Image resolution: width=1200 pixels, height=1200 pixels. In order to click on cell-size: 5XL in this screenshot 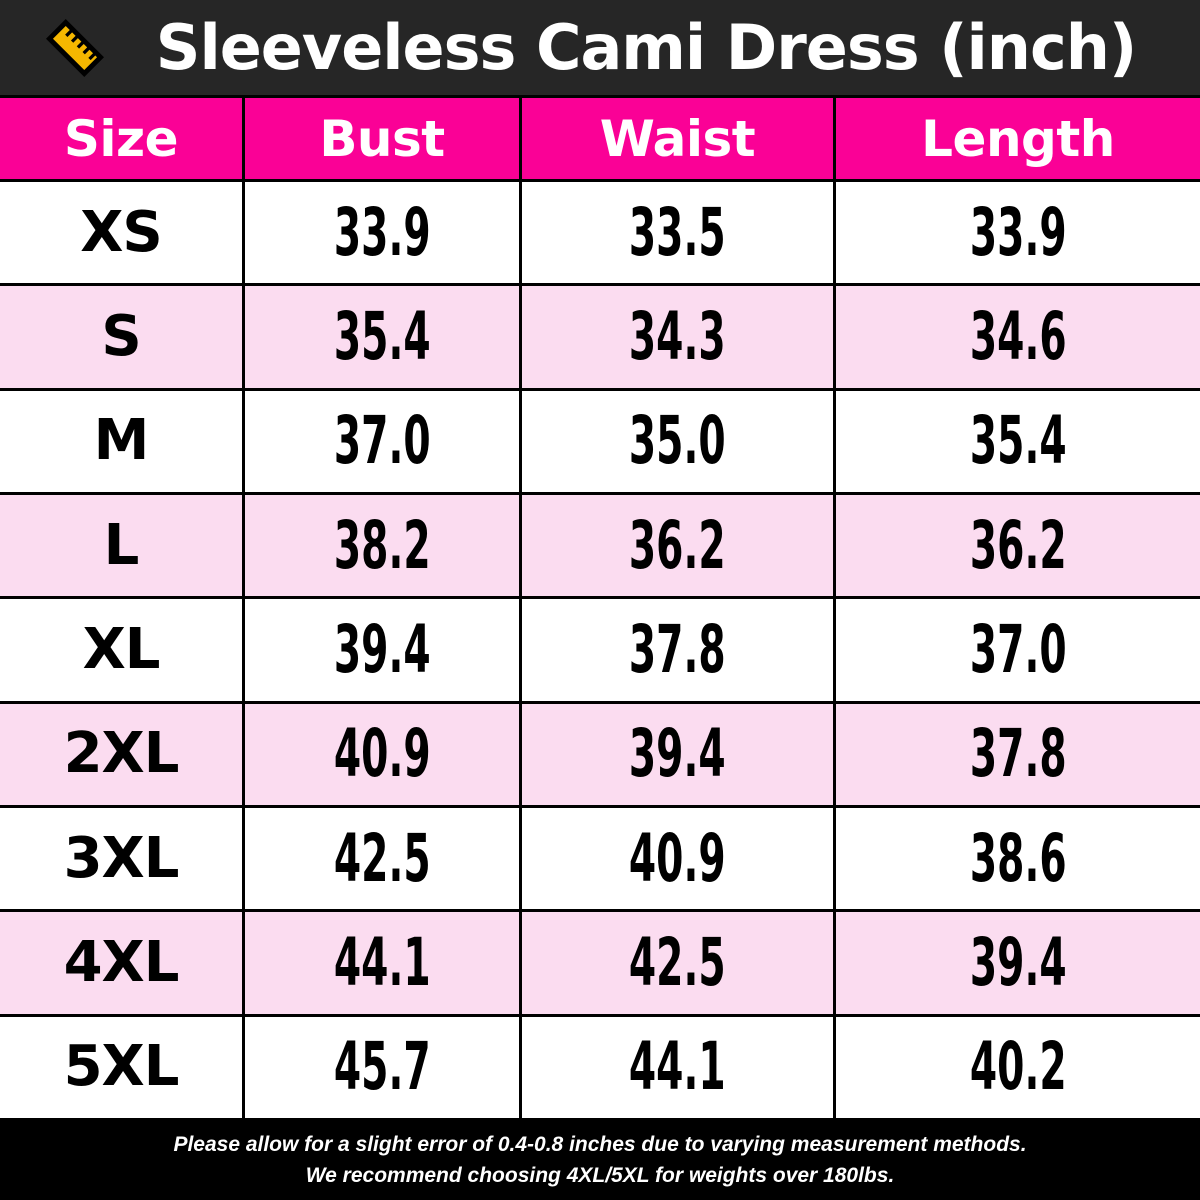, I will do `click(122, 1067)`.